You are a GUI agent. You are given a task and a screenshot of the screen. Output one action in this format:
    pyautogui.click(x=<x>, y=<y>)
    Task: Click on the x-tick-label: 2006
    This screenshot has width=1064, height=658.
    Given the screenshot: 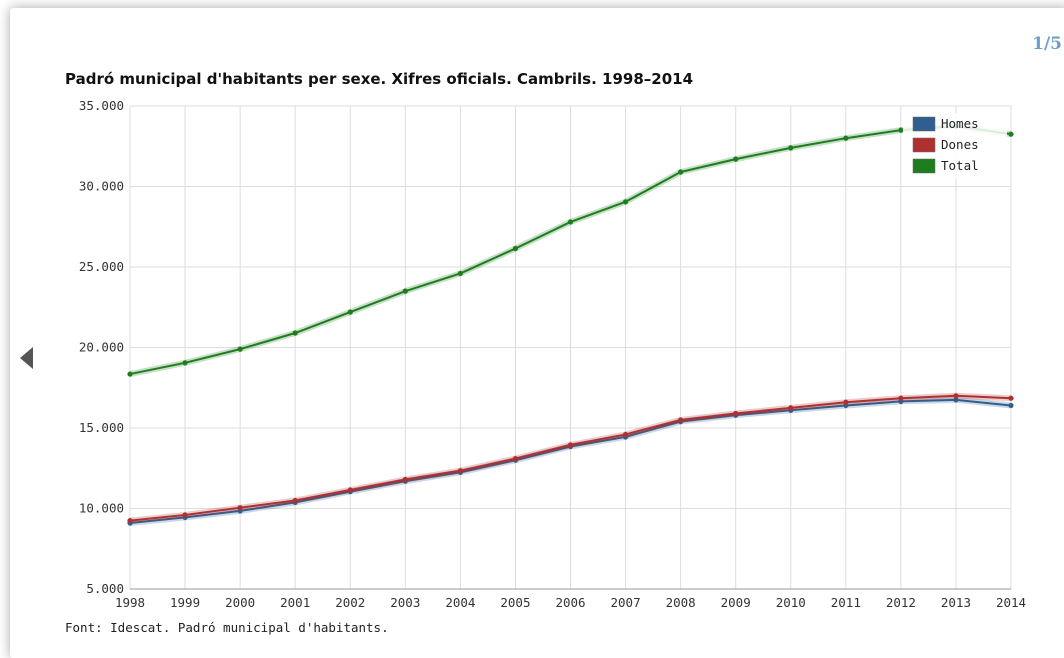 What is the action you would take?
    pyautogui.click(x=570, y=602)
    